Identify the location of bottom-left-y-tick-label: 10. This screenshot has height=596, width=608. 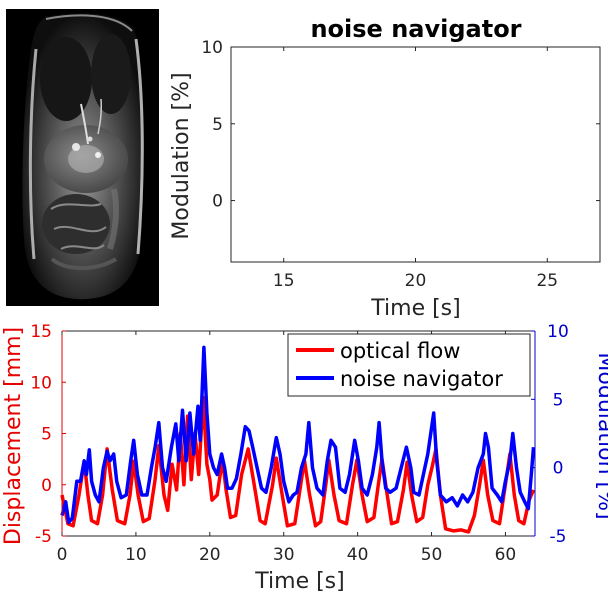
(41, 383).